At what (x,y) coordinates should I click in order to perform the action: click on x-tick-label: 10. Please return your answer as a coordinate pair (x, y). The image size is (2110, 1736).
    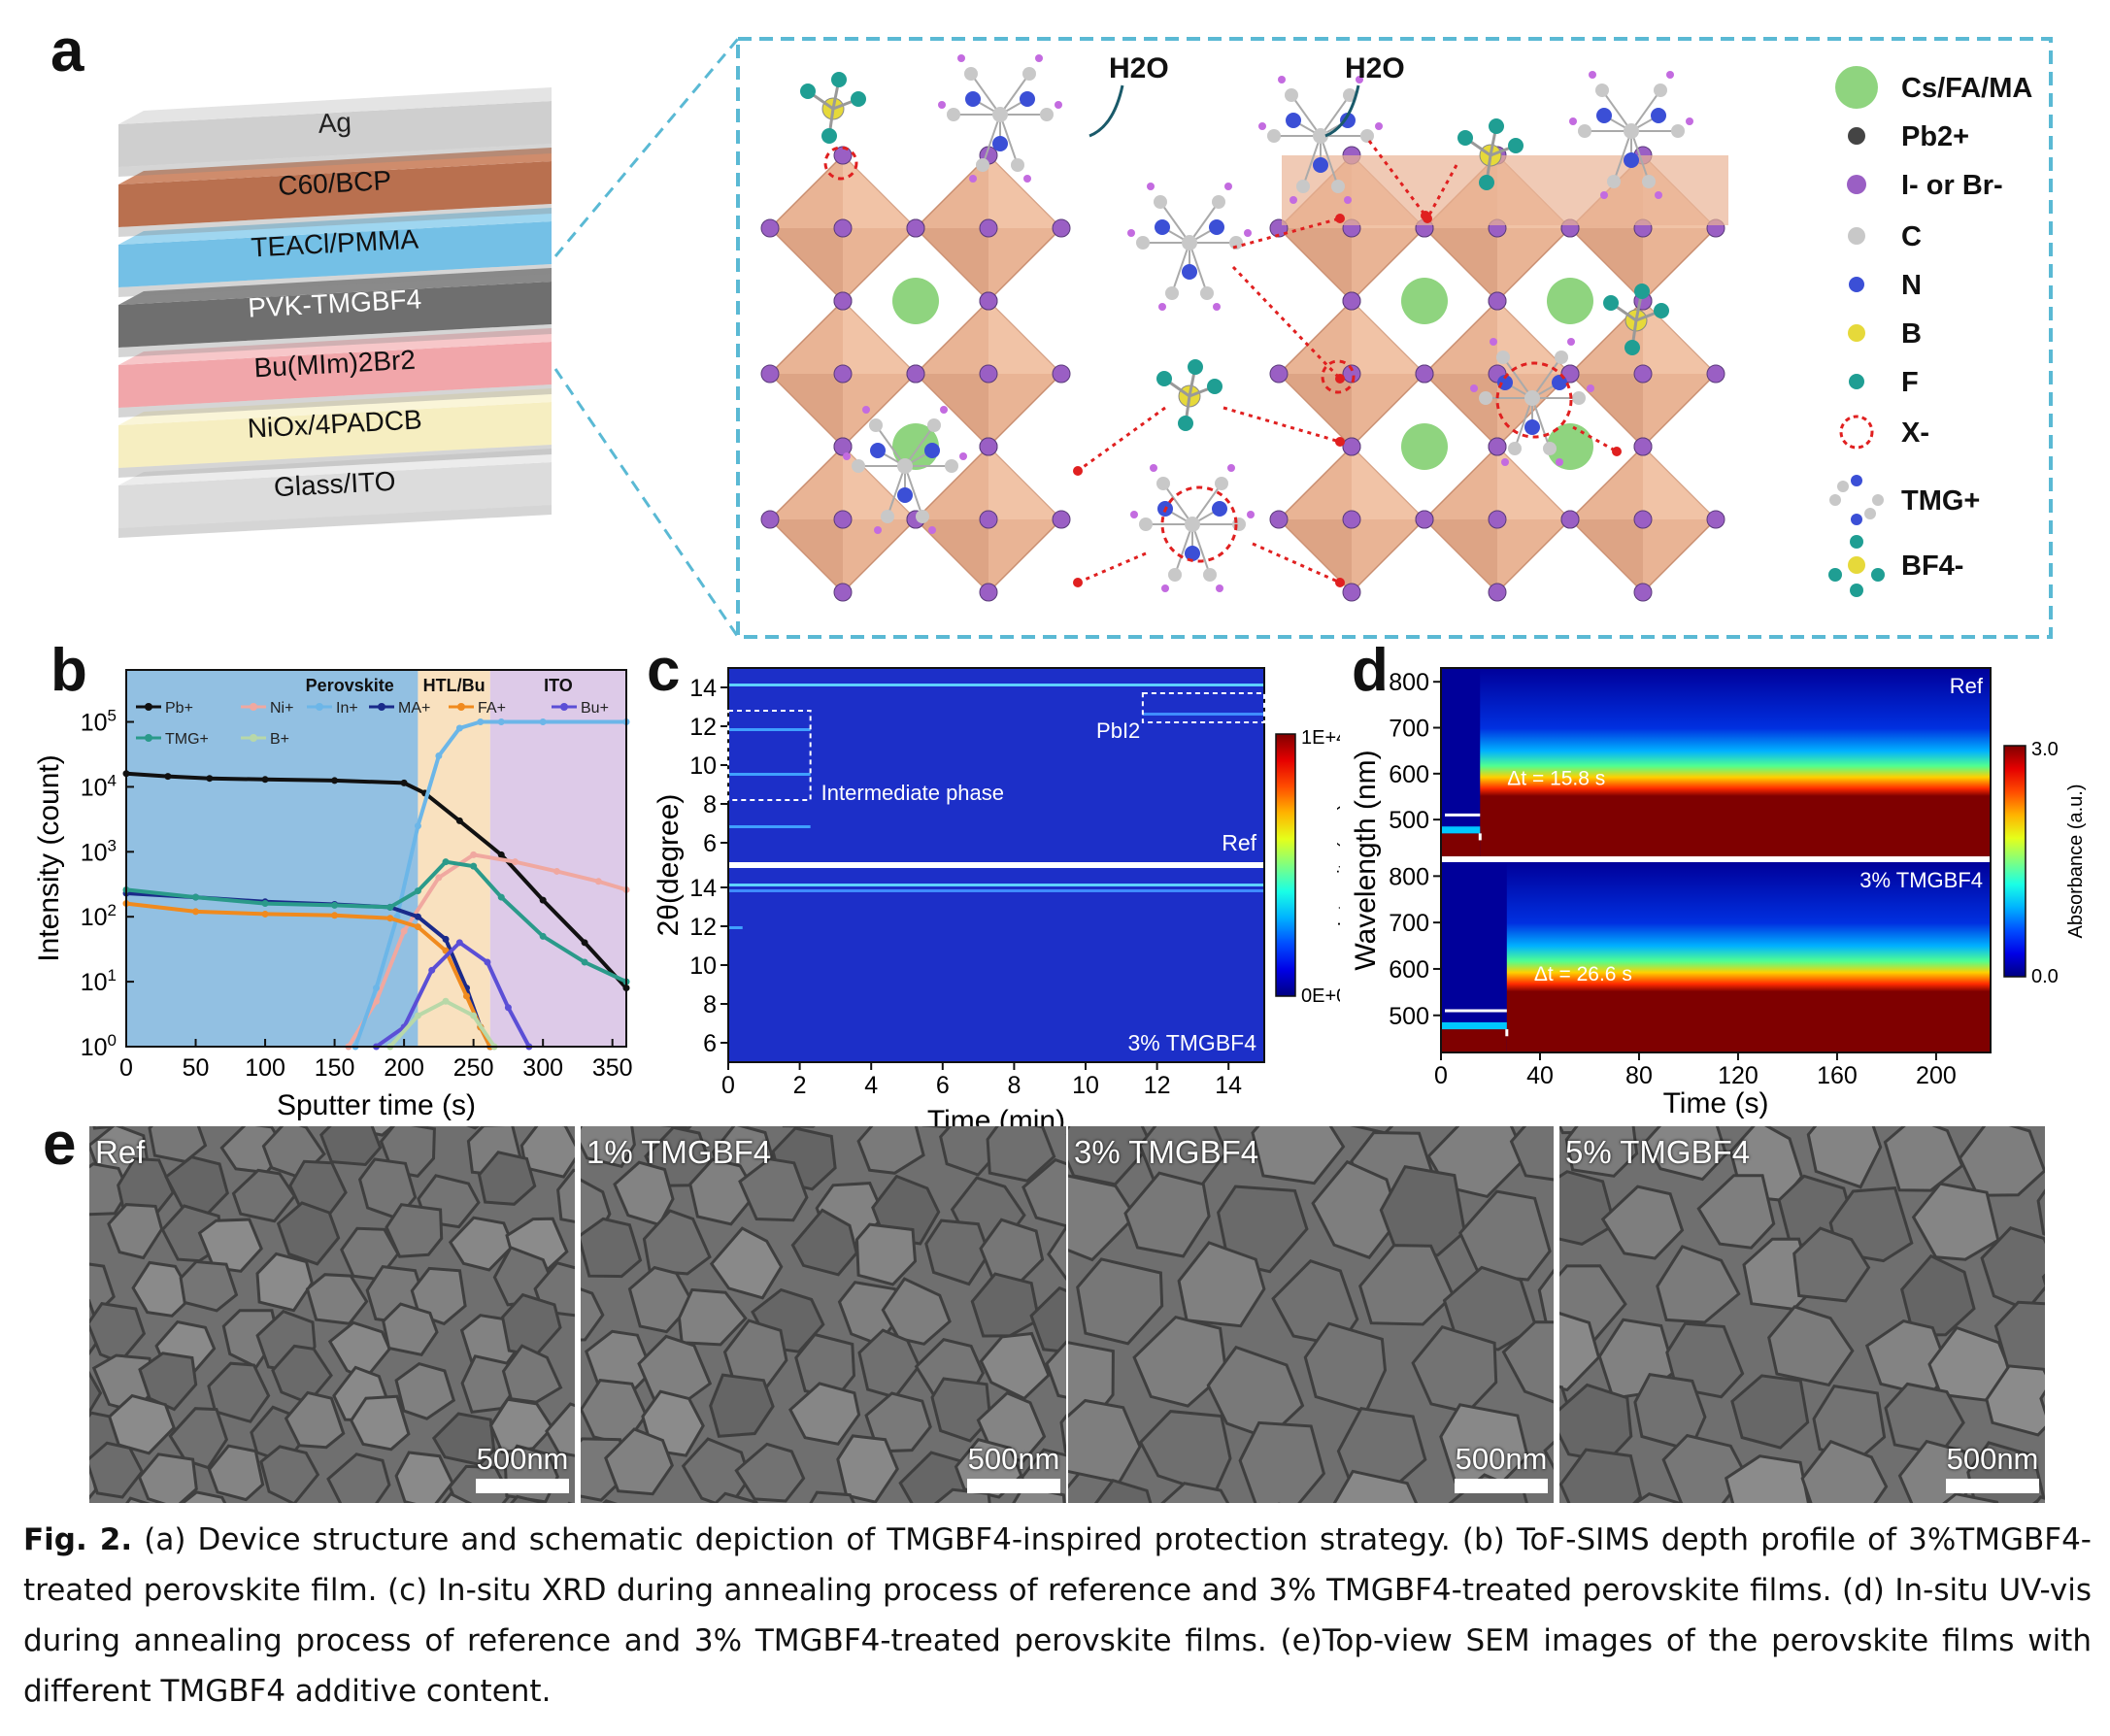
    Looking at the image, I should click on (1086, 1086).